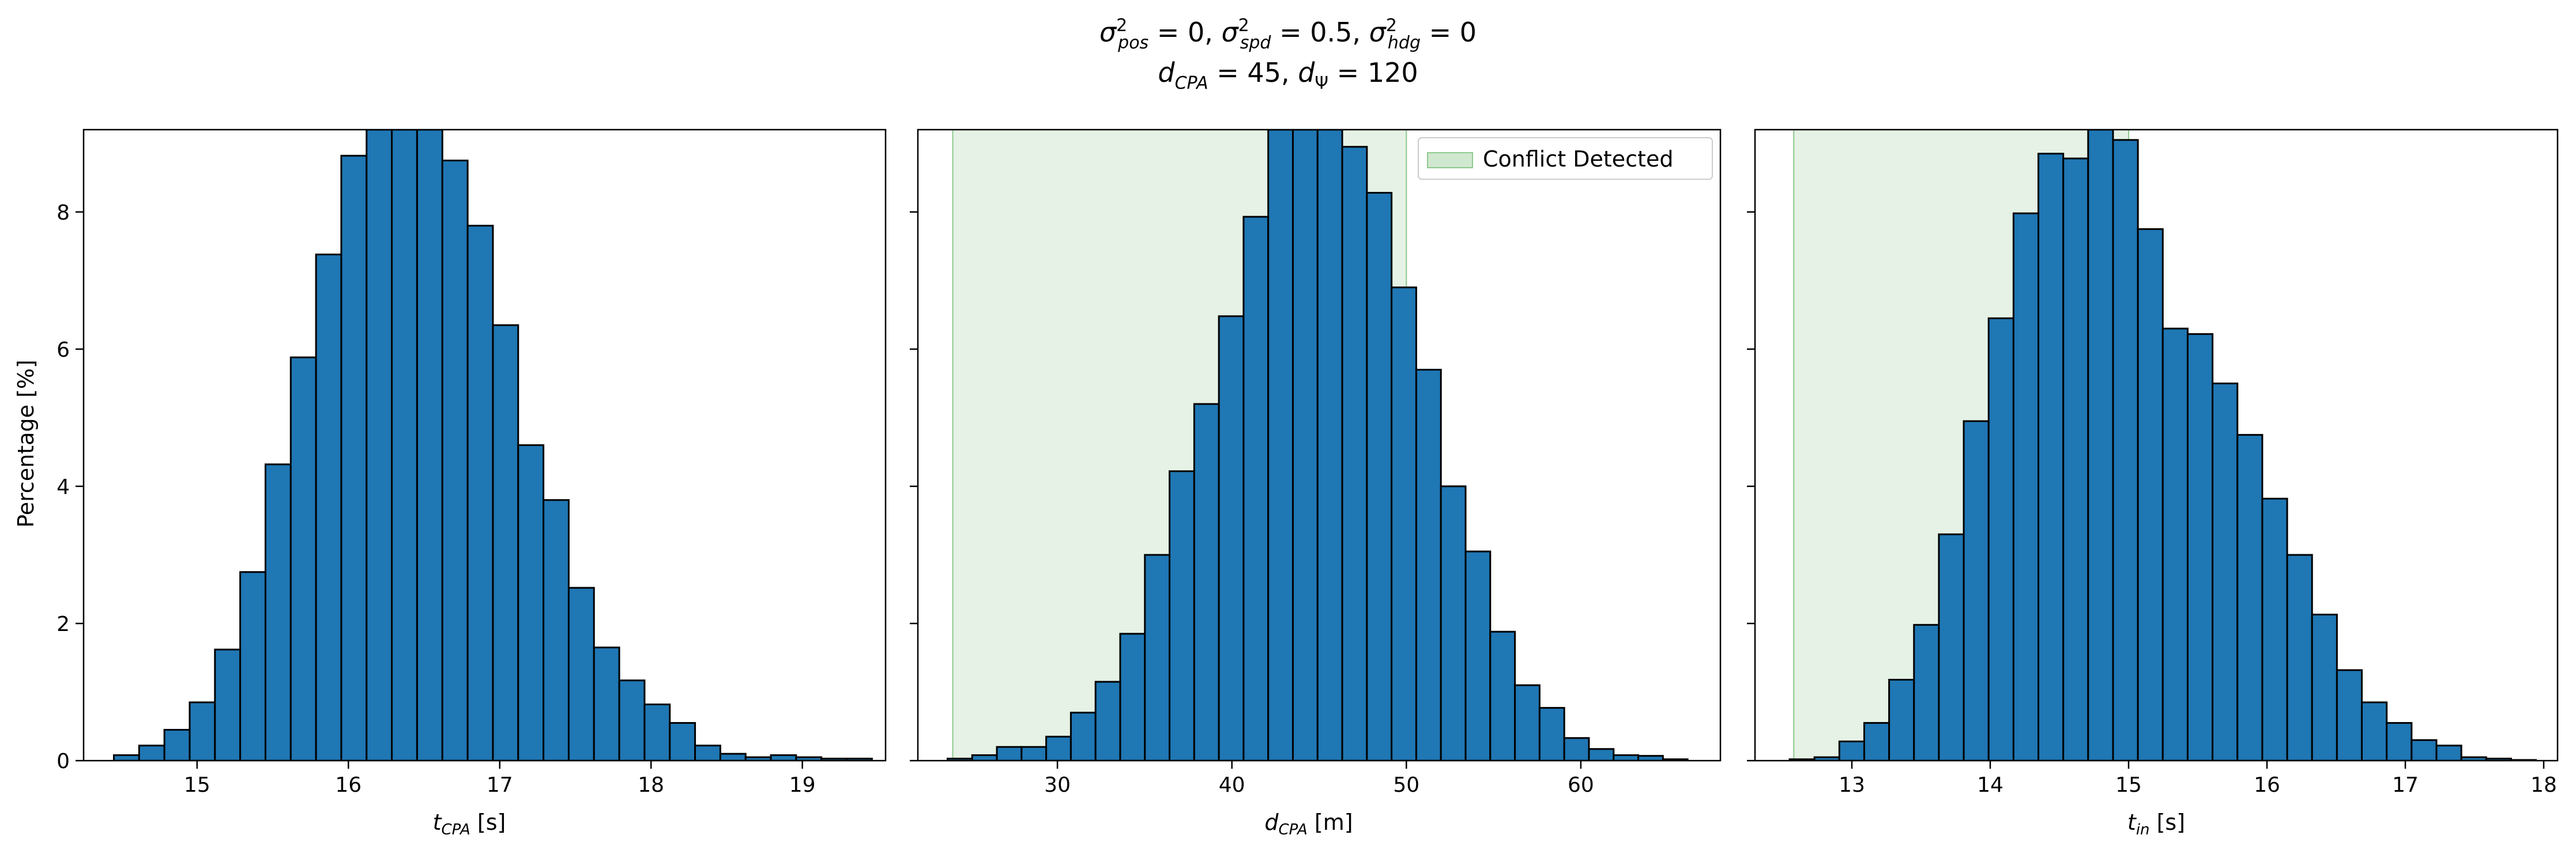 This screenshot has height=854, width=2576. What do you see at coordinates (1565, 158) in the screenshot?
I see `legend-box` at bounding box center [1565, 158].